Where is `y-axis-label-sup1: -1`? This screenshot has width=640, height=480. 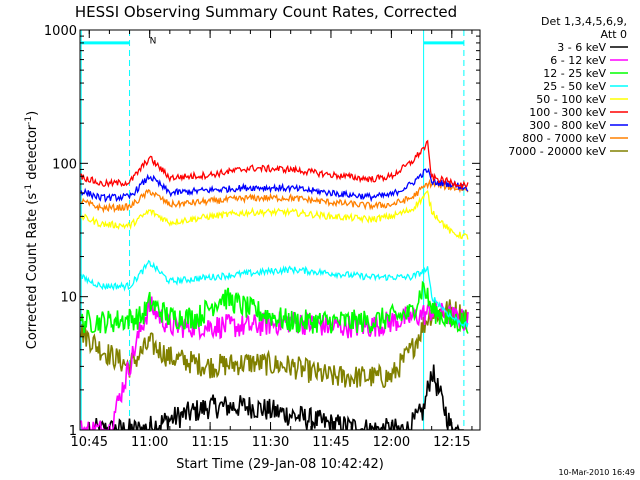
y-axis-label-sup1: -1 is located at coordinates (29, 188).